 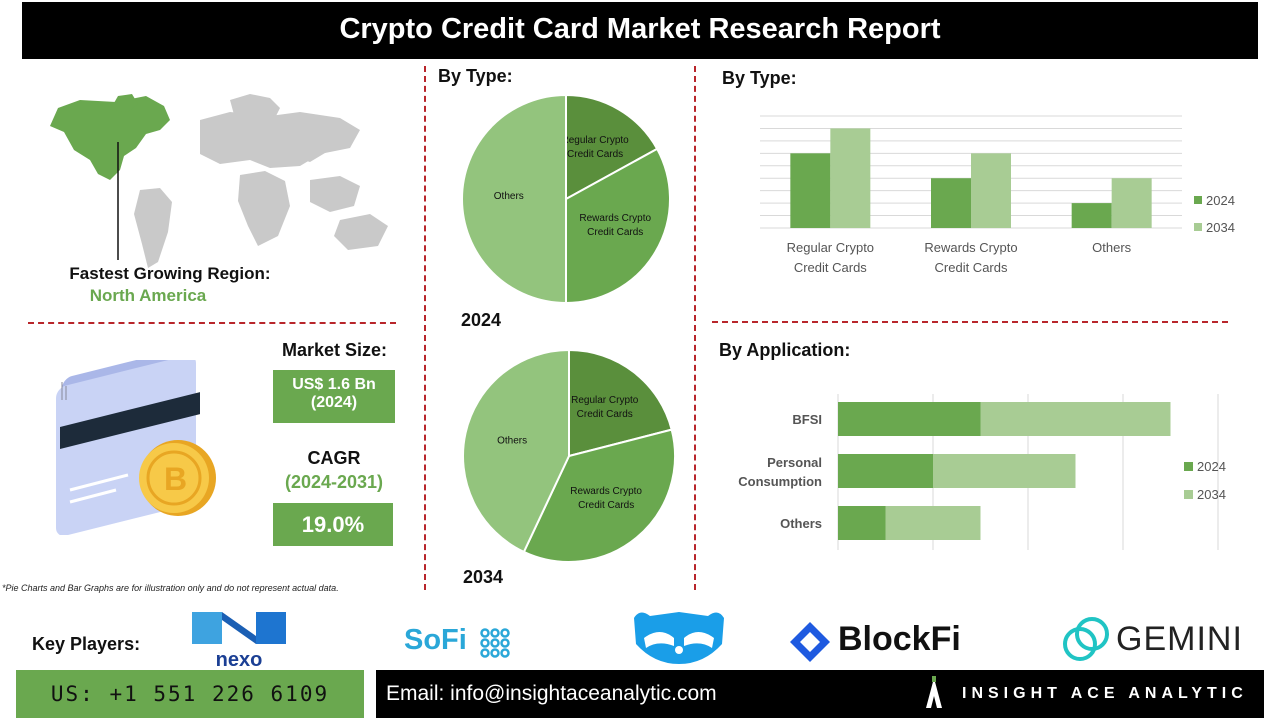 What do you see at coordinates (759, 78) in the screenshot?
I see `bar-type-title: By Type:` at bounding box center [759, 78].